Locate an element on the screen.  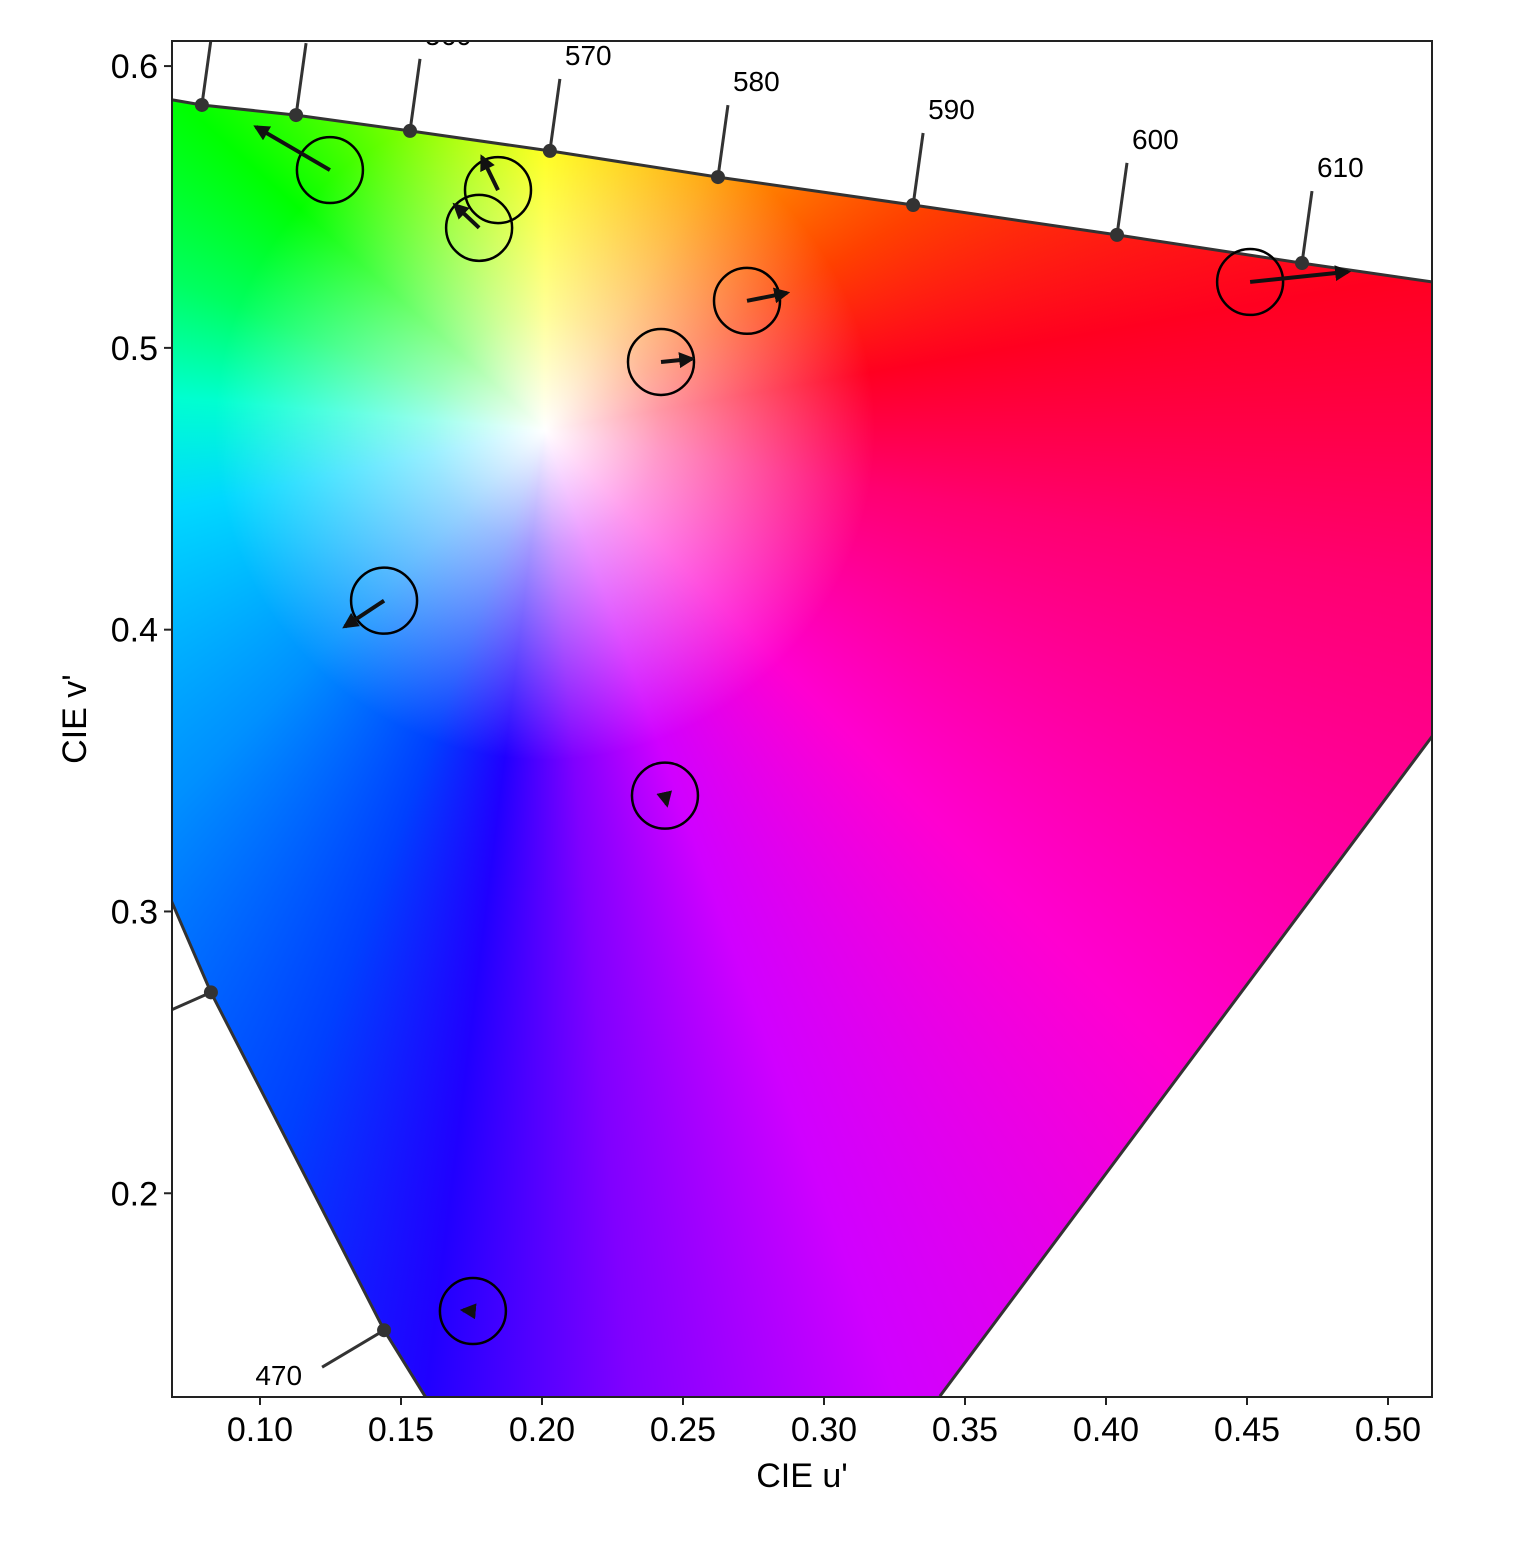
y-tick-label: 0.4 is located at coordinates (134, 631).